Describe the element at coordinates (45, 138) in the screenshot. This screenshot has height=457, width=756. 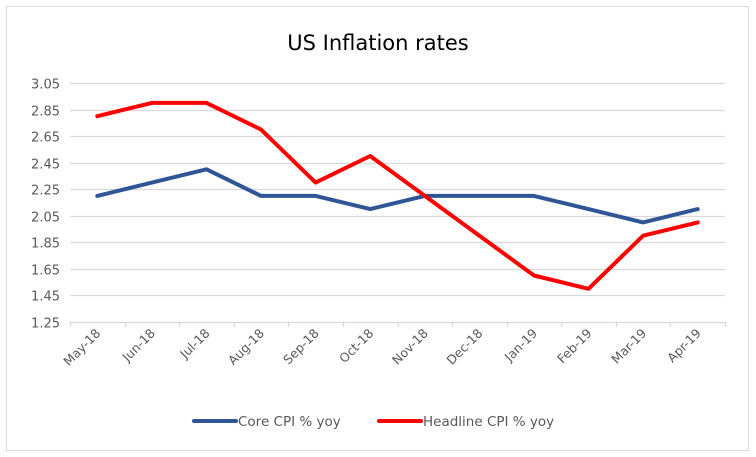
I see `y-tick-label: 2.65` at that location.